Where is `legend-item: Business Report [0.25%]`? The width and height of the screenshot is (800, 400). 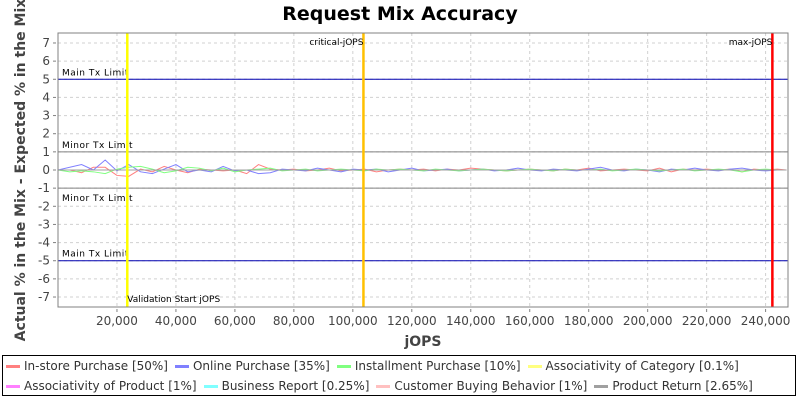 legend-item: Business Report [0.25%] is located at coordinates (286, 386).